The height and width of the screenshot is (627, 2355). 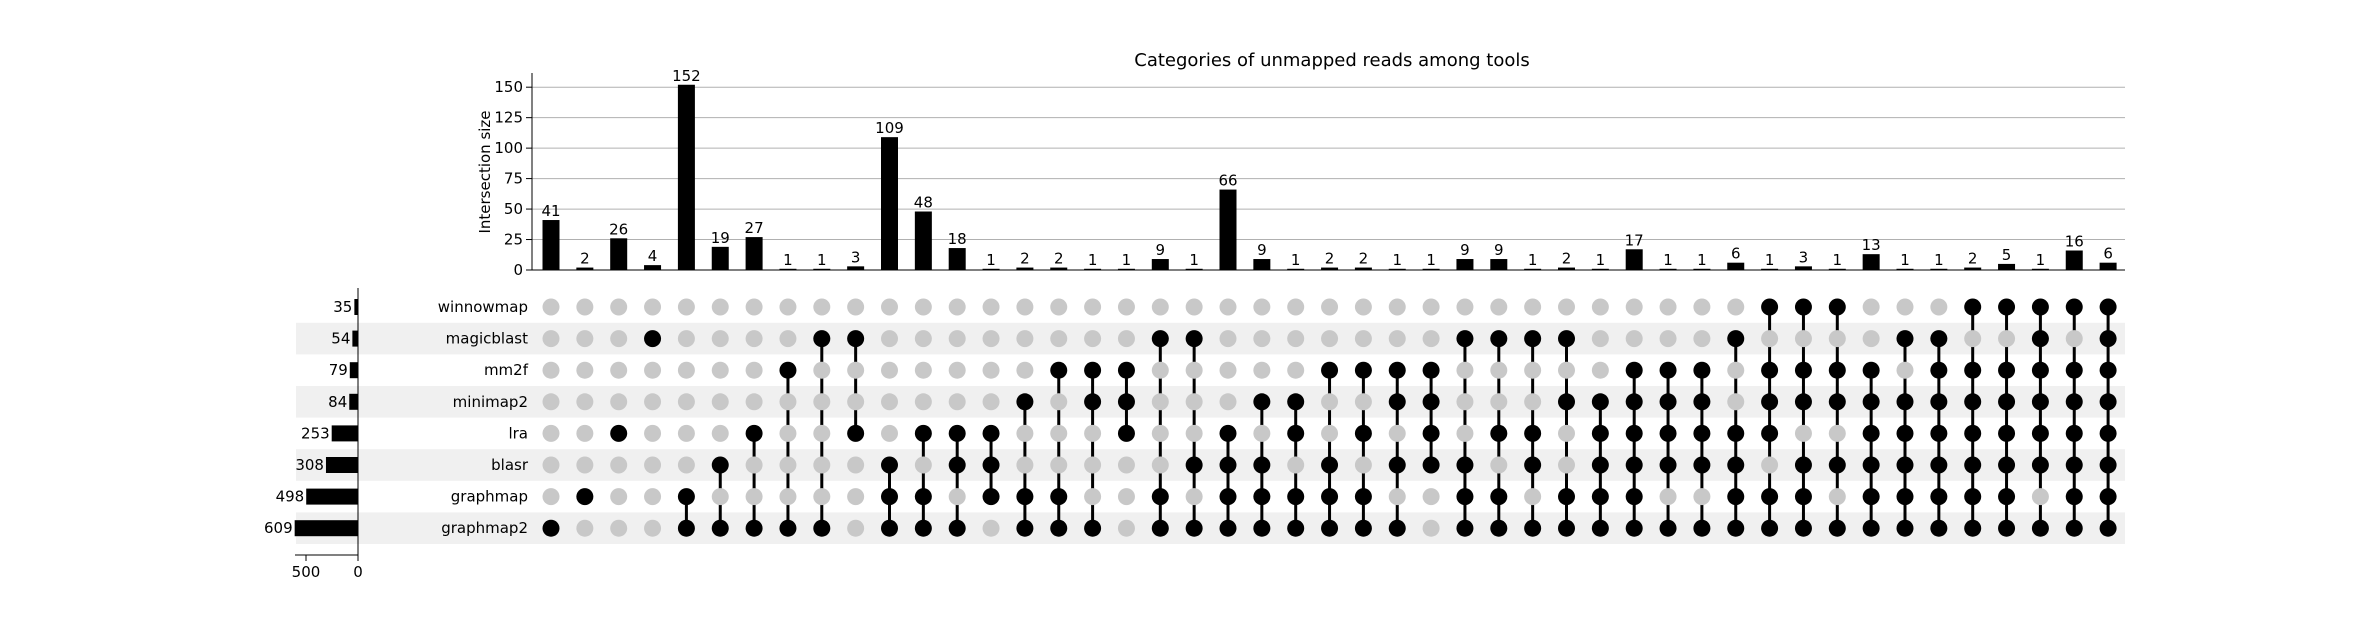 What do you see at coordinates (1262, 250) in the screenshot?
I see `intersection-bar-label: 9` at bounding box center [1262, 250].